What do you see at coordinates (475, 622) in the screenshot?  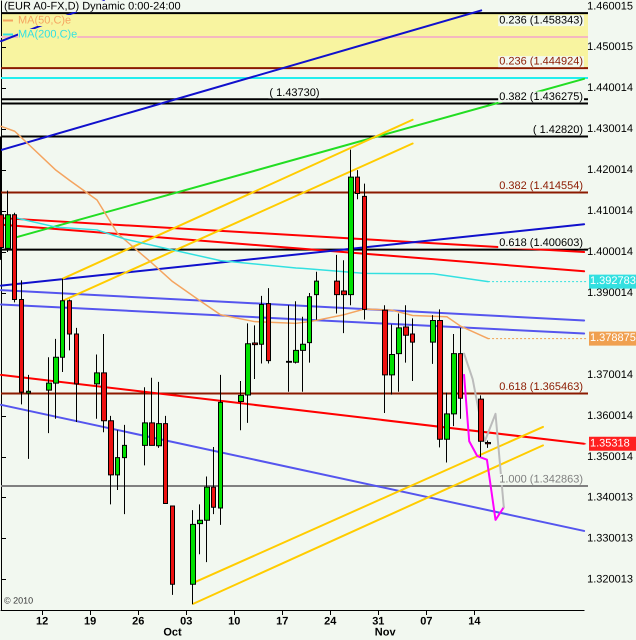 I see `x-tick-label: 14` at bounding box center [475, 622].